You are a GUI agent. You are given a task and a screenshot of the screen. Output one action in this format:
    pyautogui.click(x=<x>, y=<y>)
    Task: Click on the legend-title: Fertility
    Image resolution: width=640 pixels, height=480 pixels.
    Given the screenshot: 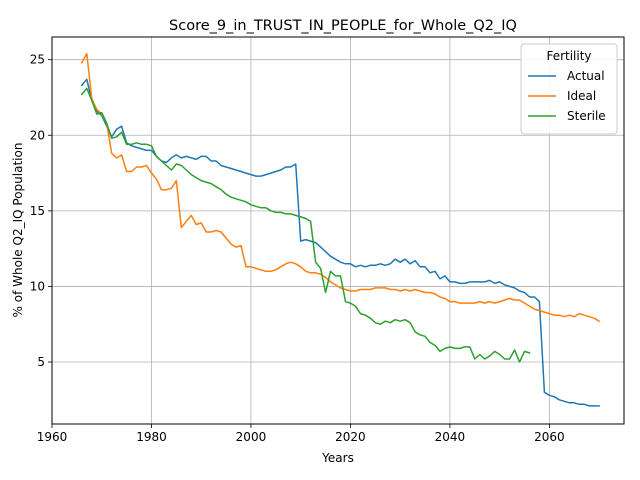 What is the action you would take?
    pyautogui.click(x=568, y=56)
    